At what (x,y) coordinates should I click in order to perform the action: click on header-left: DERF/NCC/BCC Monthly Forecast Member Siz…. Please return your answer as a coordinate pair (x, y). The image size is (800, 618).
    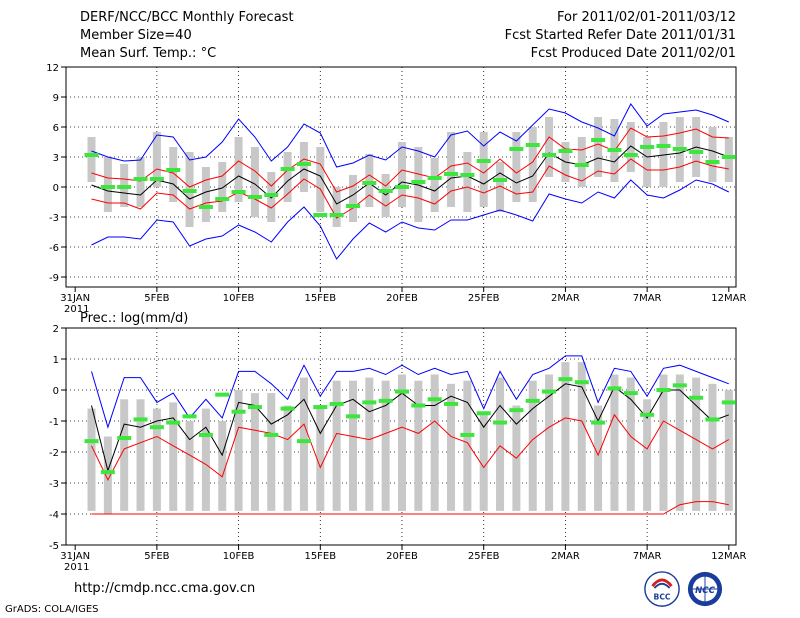
    Looking at the image, I should click on (187, 36).